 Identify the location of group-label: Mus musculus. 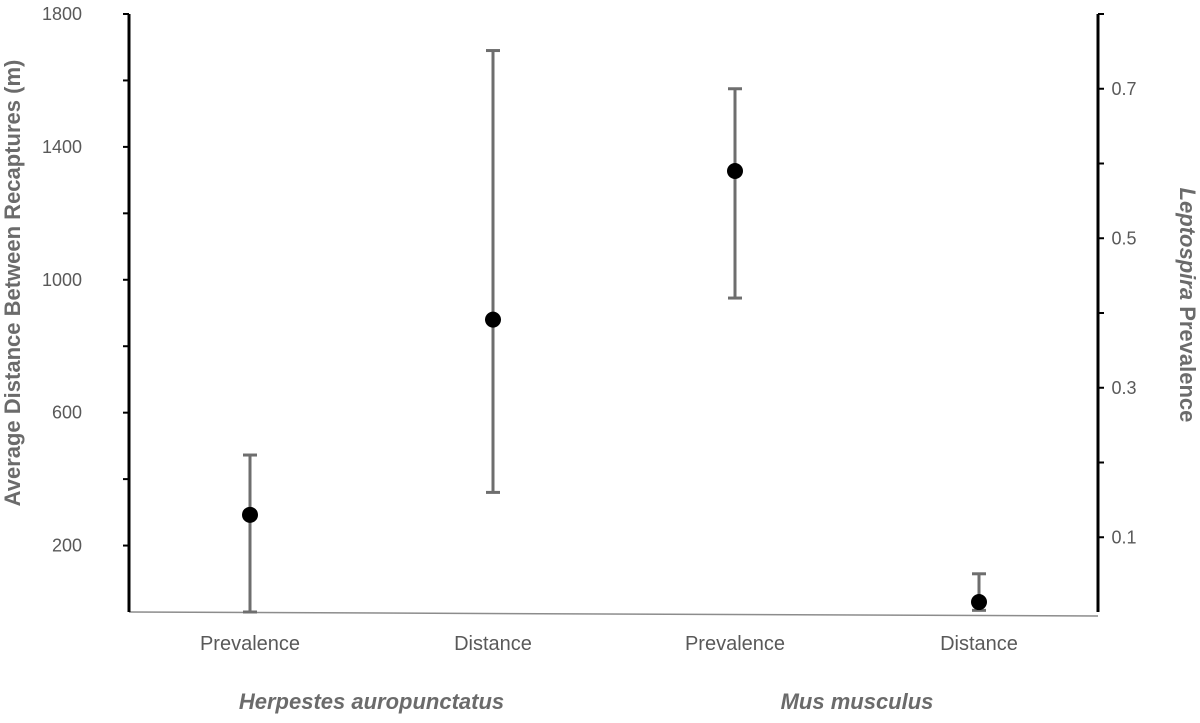
(857, 701).